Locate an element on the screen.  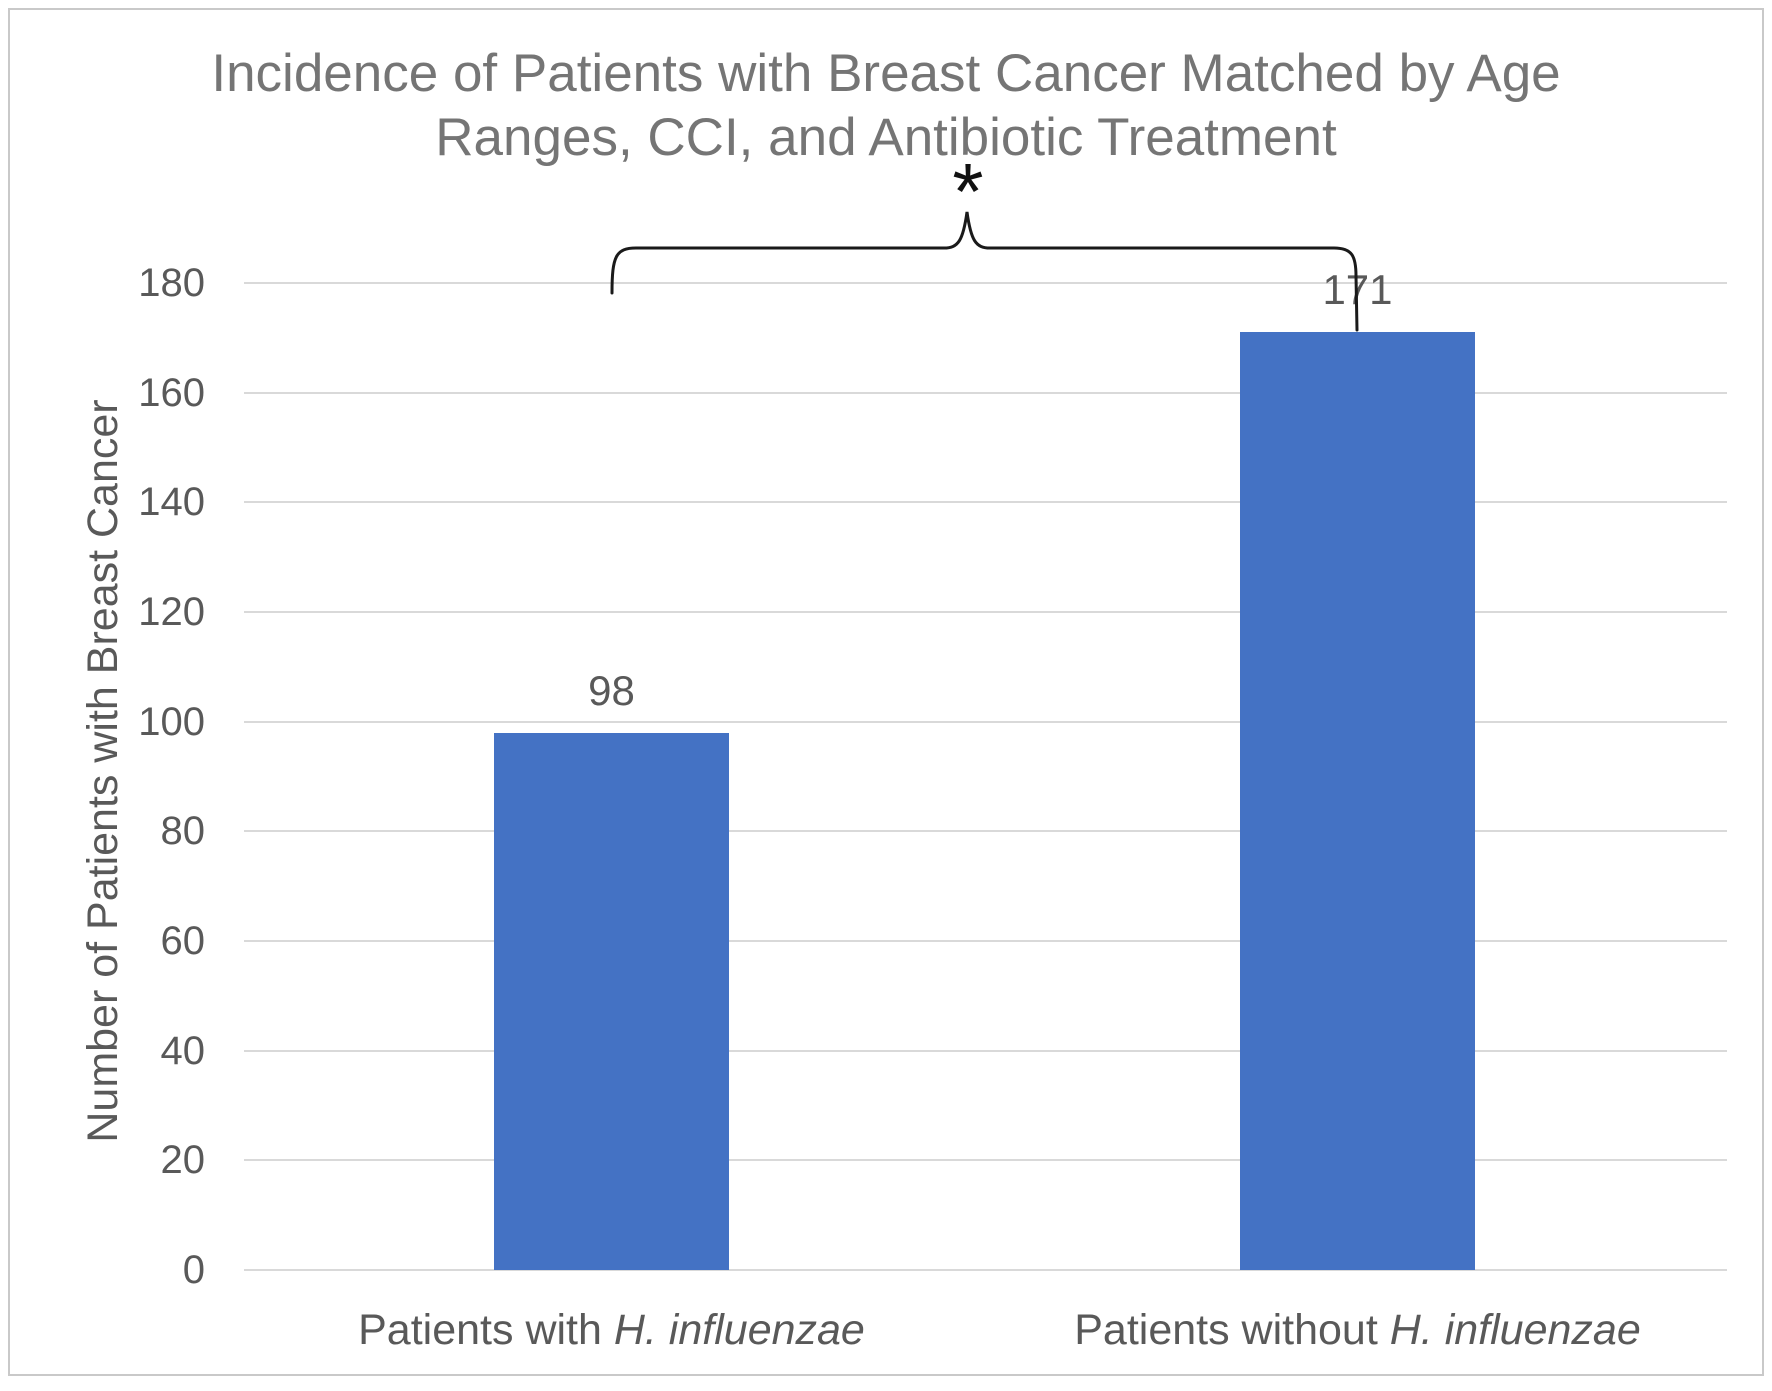
category-label-1: Patients without H. influenzae is located at coordinates (1358, 1330).